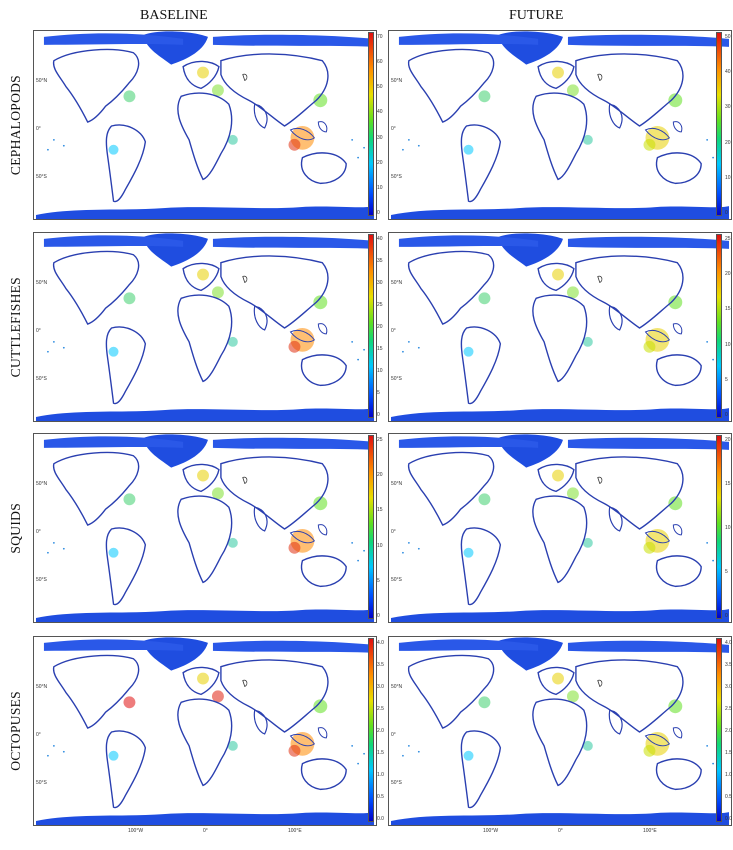  Describe the element at coordinates (719, 124) in the screenshot. I see `colorbar-future-cephalopods` at that location.